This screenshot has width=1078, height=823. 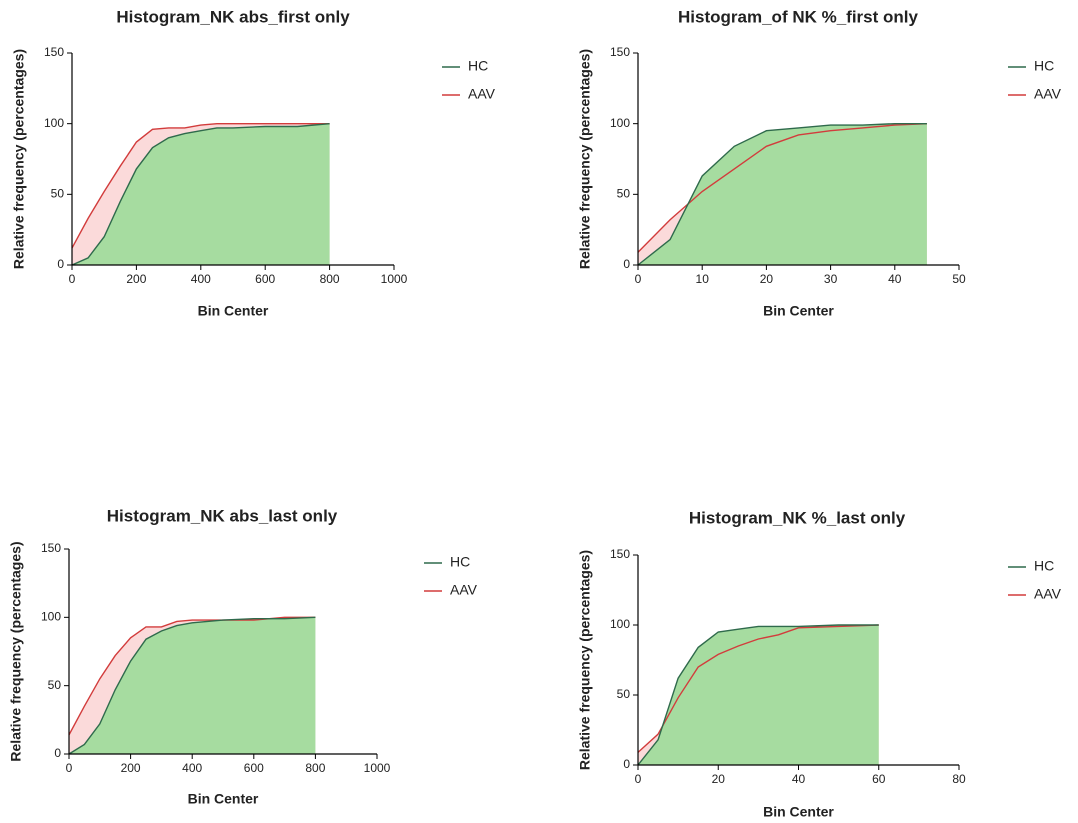 I want to click on x-tick-label: 60, so click(x=879, y=779).